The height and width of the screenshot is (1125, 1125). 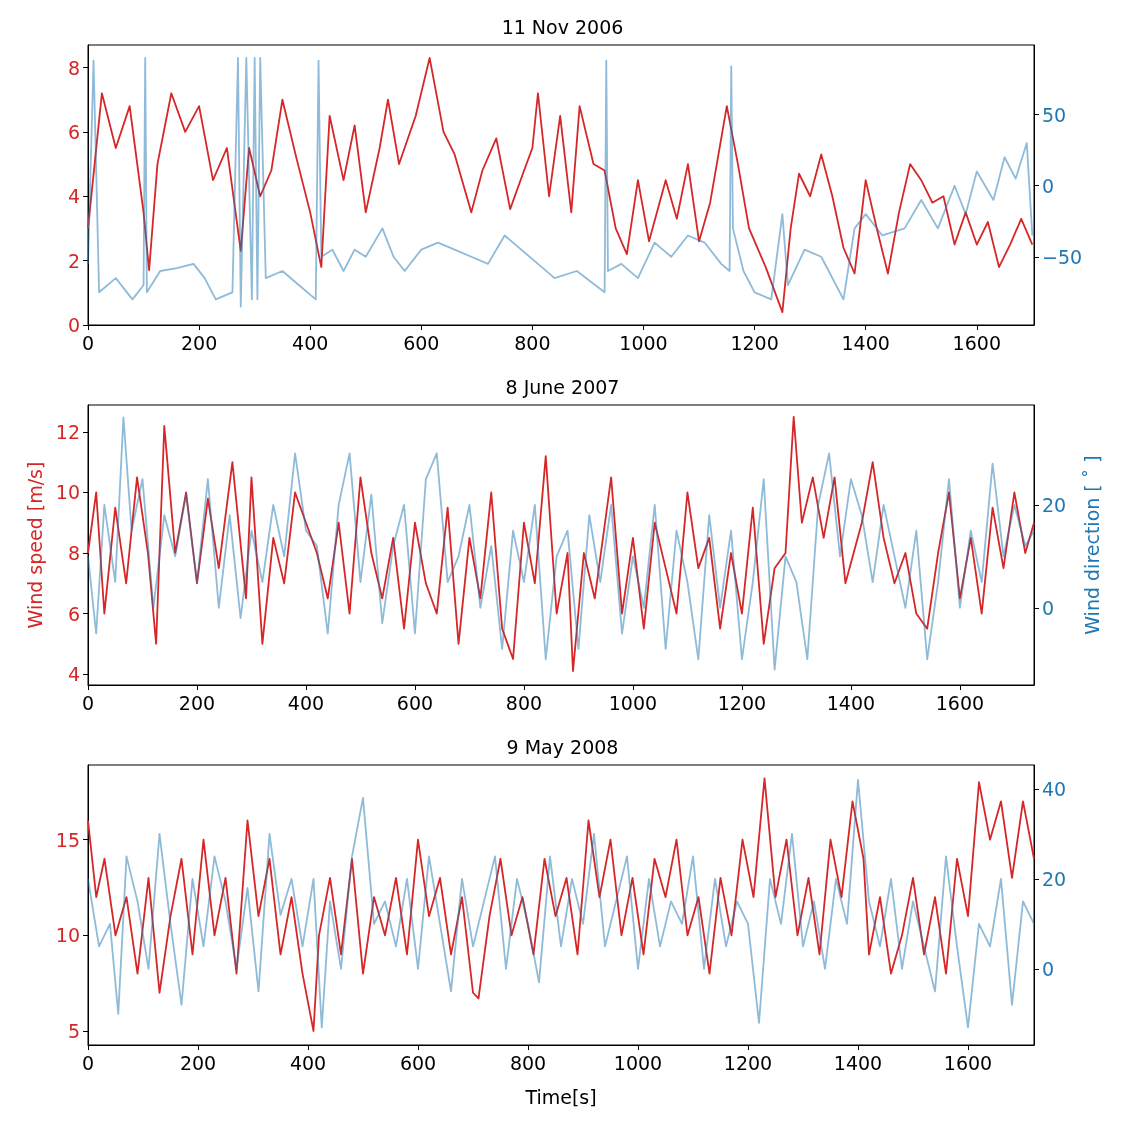 I want to click on x-axis-title: Time[s], so click(x=560, y=1096).